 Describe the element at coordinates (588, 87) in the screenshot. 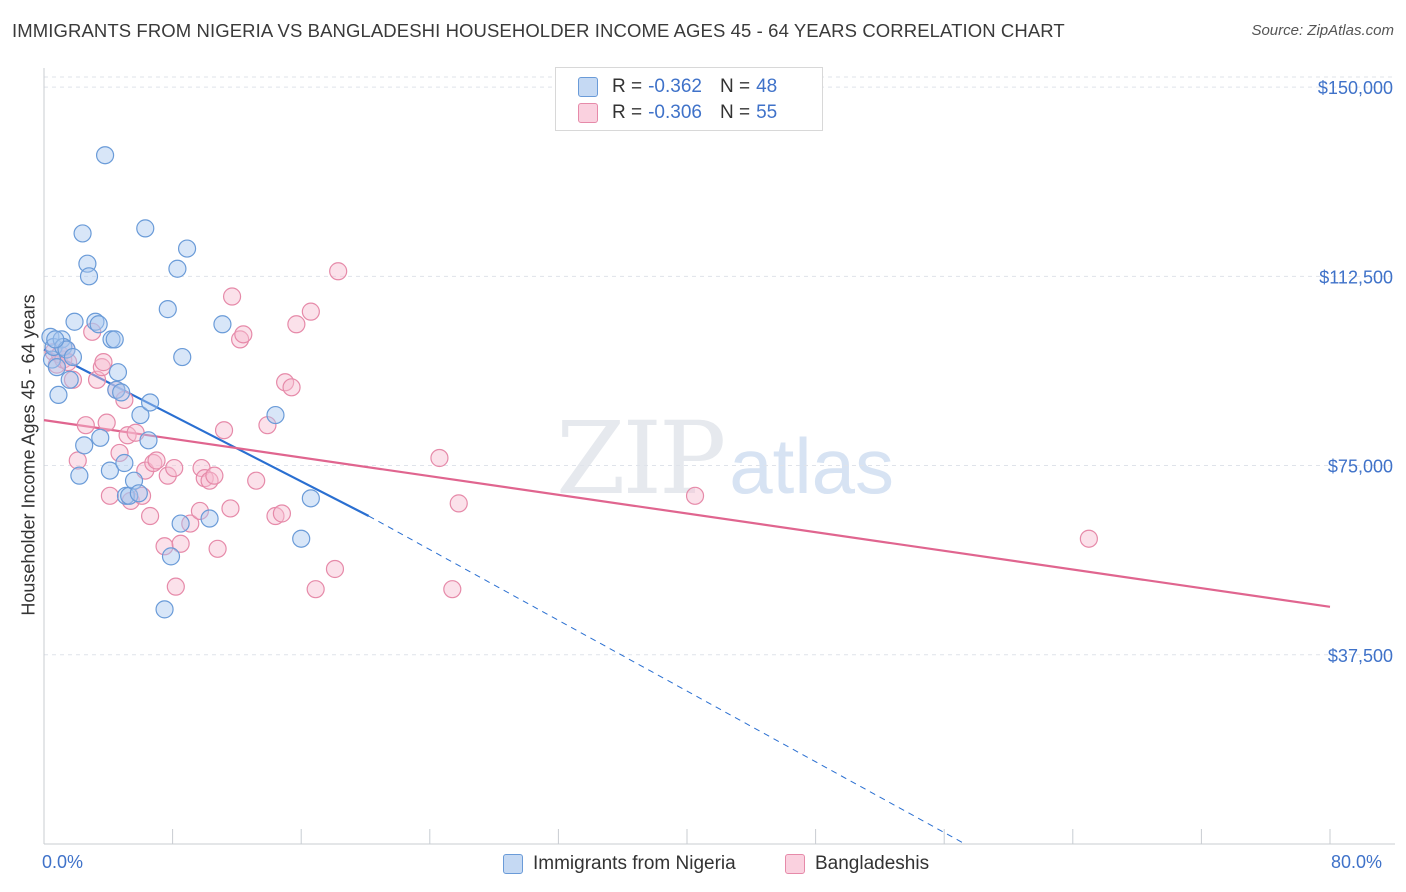

I see `swatch-nigeria` at that location.